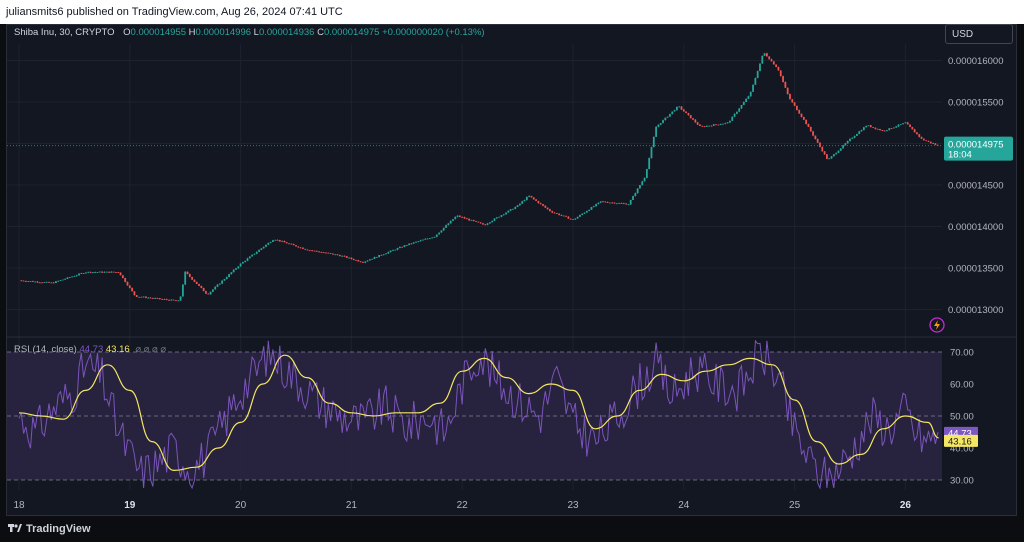  What do you see at coordinates (117, 349) in the screenshot?
I see `rsi-ma-value: 43.16` at bounding box center [117, 349].